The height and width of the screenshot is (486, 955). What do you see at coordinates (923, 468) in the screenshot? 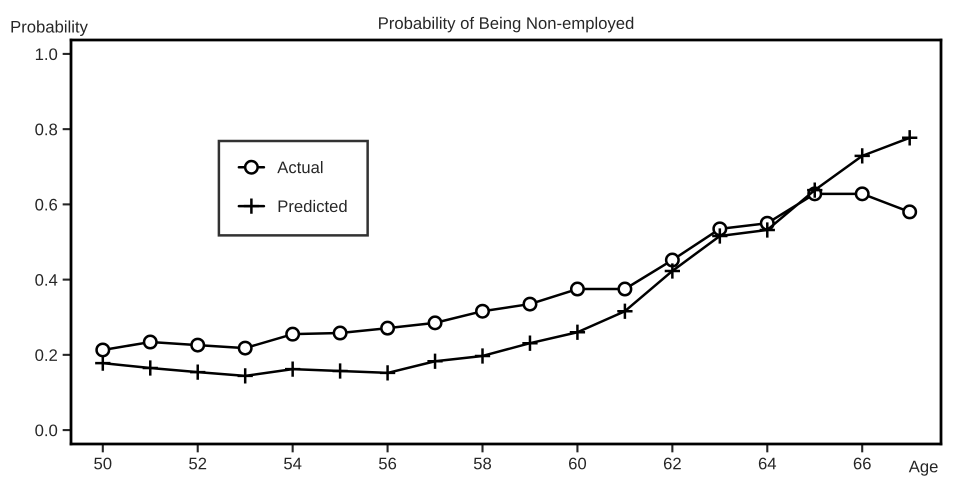
I see `x-axis-title: Age` at bounding box center [923, 468].